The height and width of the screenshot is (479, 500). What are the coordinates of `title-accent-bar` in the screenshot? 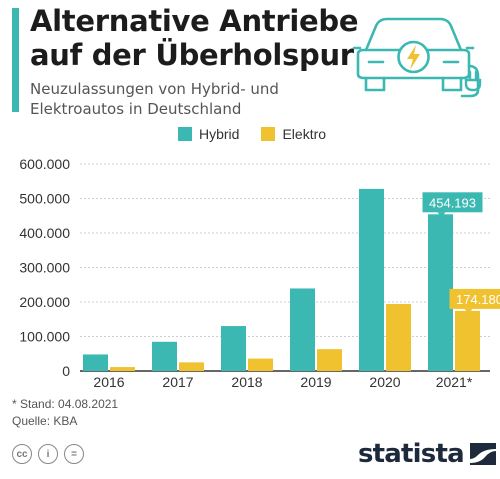 It's located at (15, 60).